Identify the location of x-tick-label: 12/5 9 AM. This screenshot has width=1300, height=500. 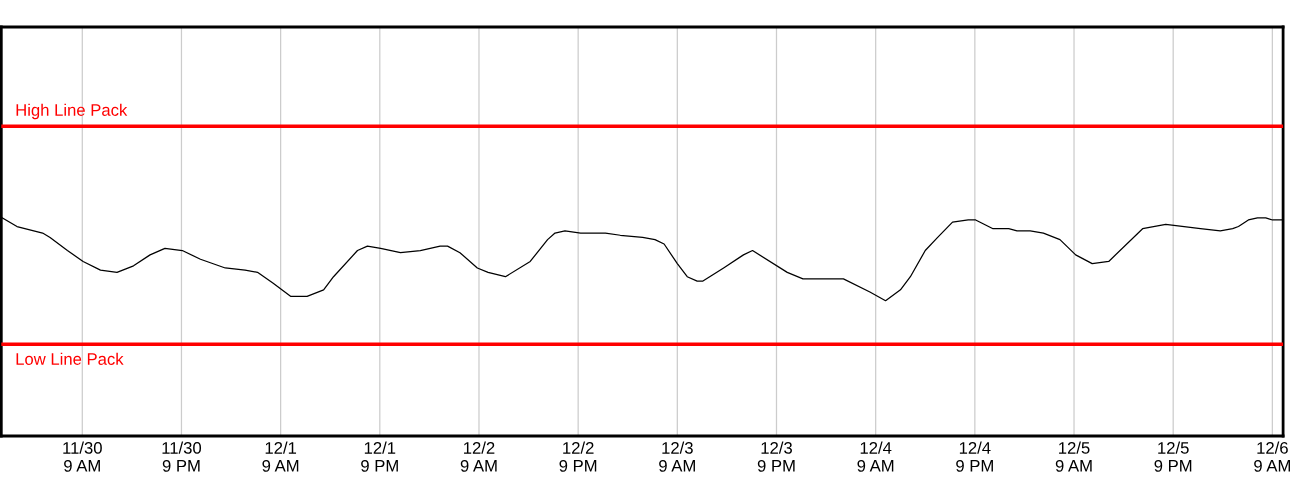
(1073, 456).